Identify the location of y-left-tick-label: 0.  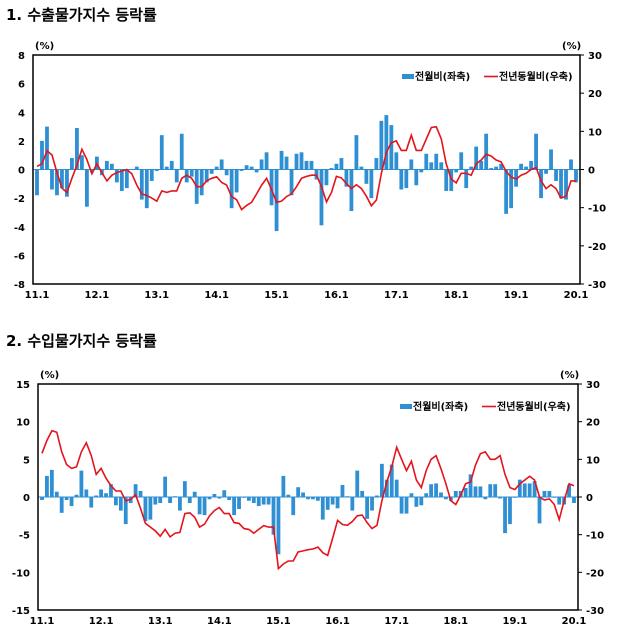
(26, 498).